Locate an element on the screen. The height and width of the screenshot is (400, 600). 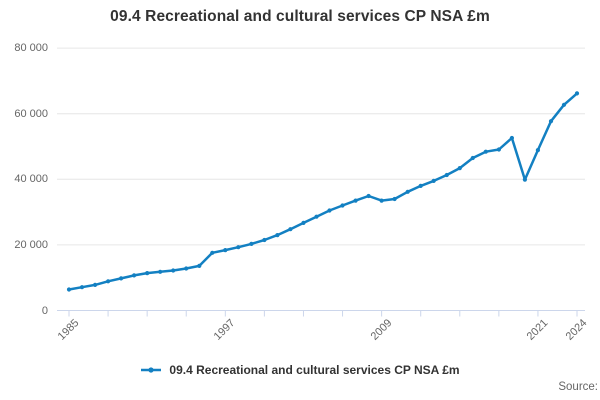
source-note: Source: is located at coordinates (578, 387).